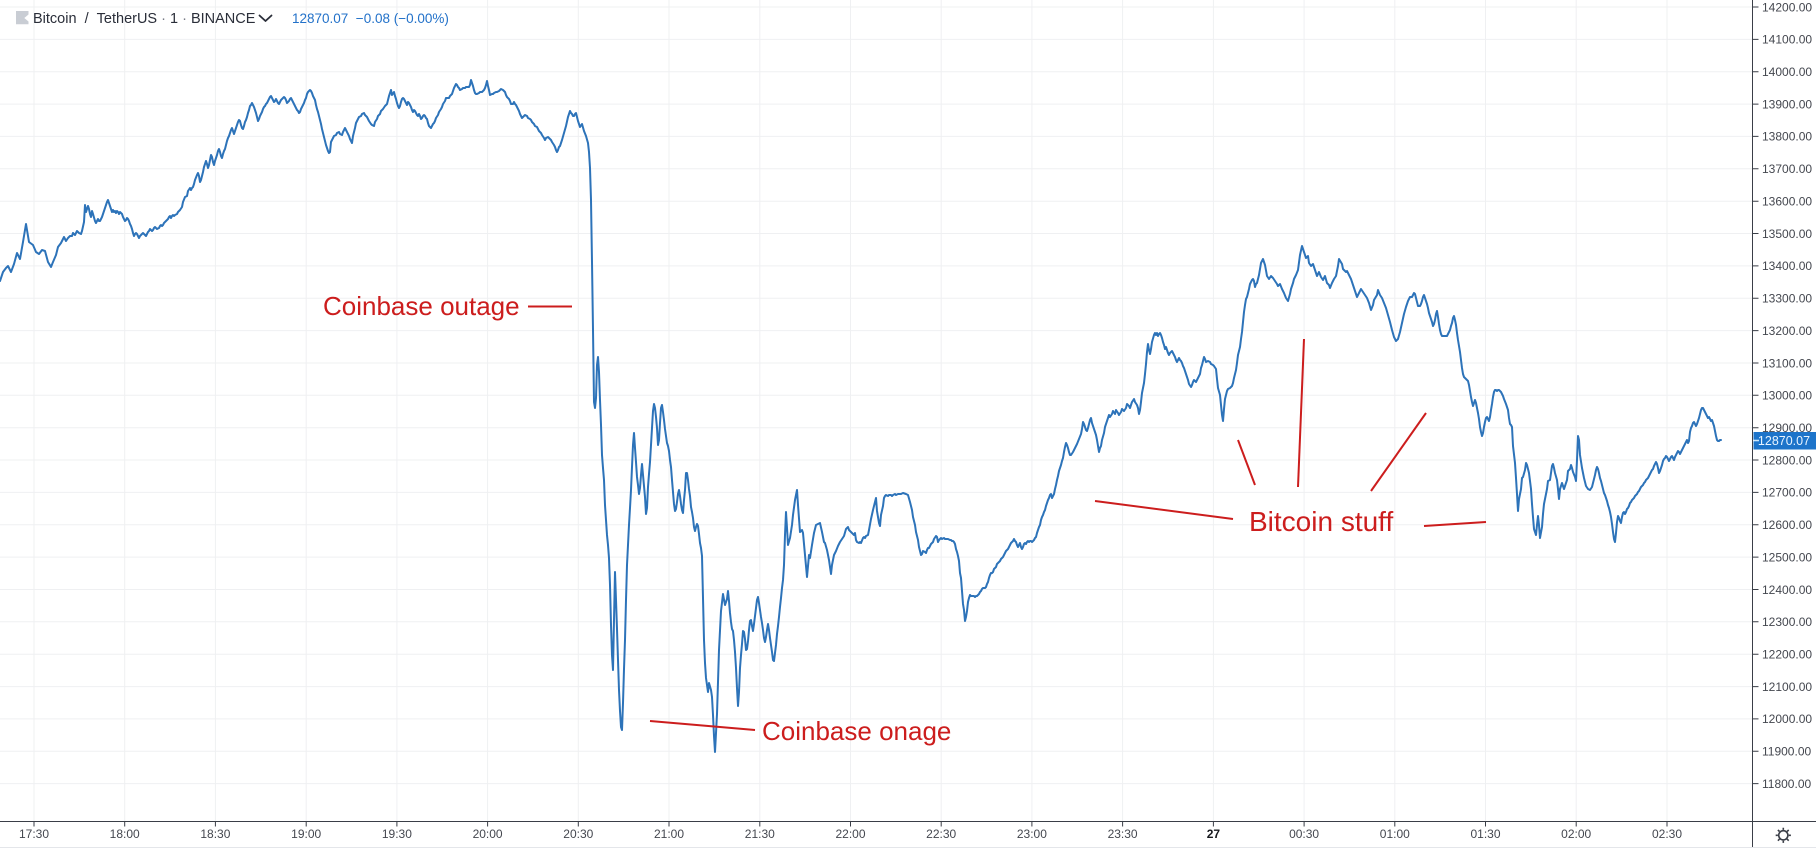 Image resolution: width=1816 pixels, height=856 pixels. Describe the element at coordinates (1787, 525) in the screenshot. I see `svg-text: 12600.00` at that location.